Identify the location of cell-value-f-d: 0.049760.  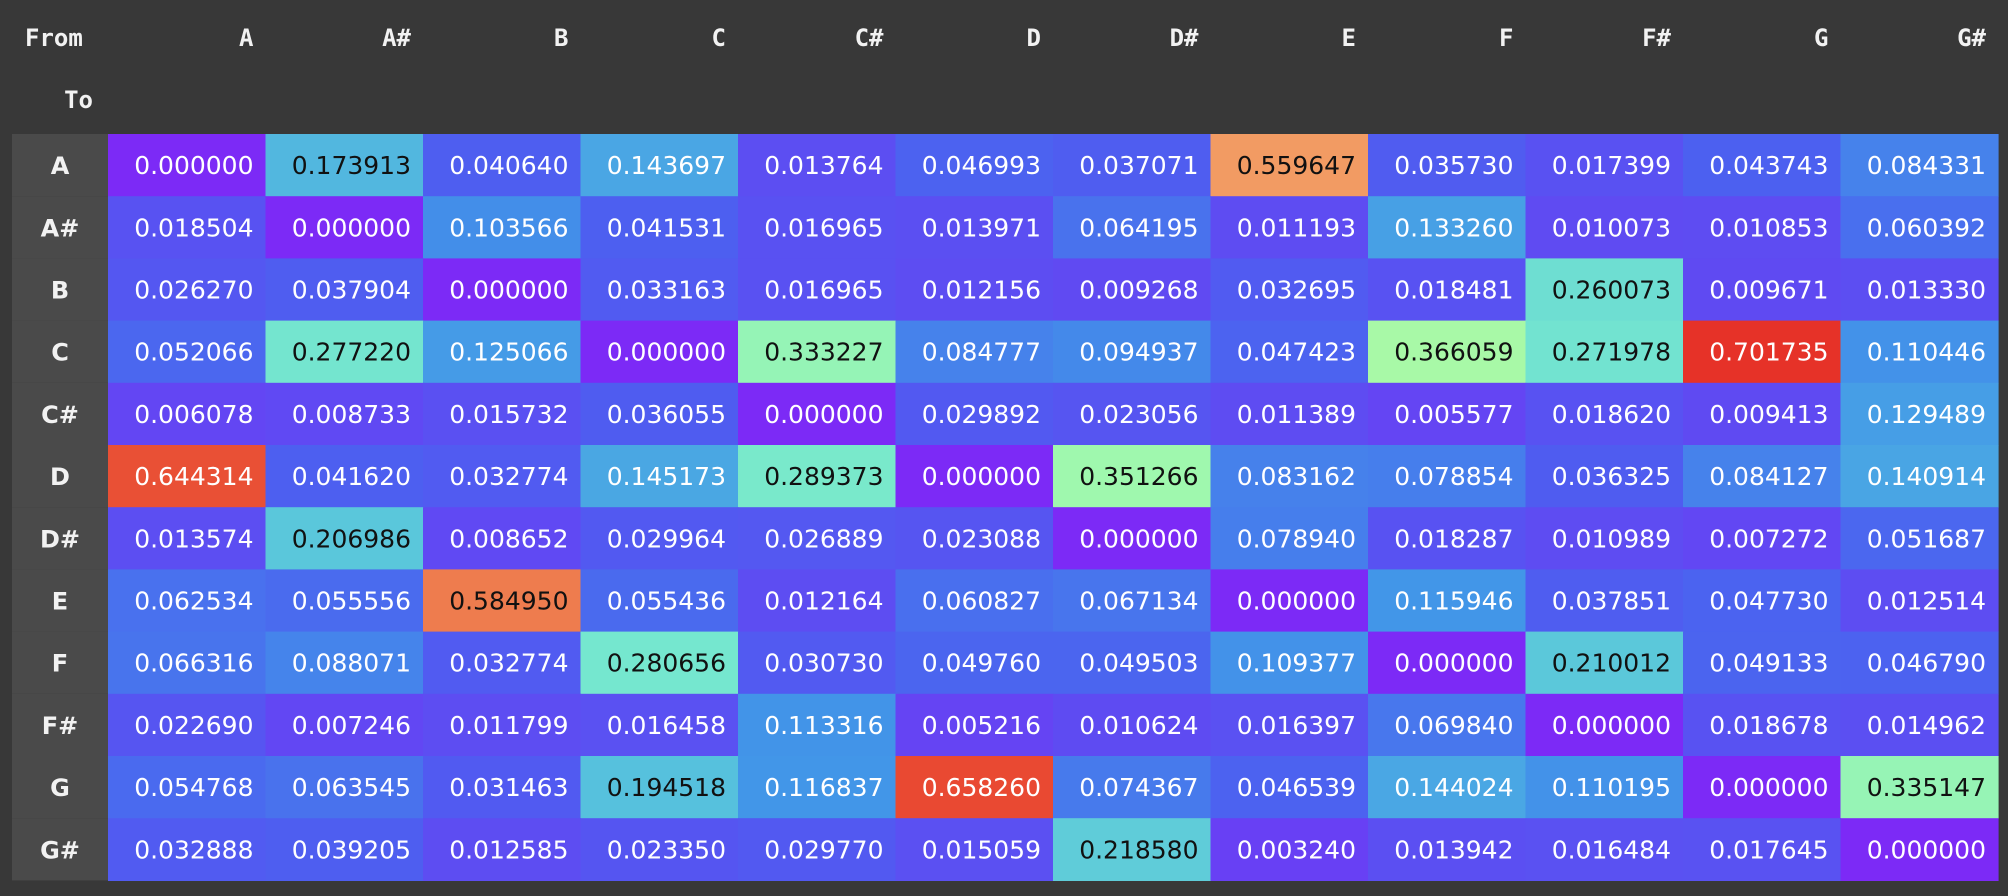
(981, 663).